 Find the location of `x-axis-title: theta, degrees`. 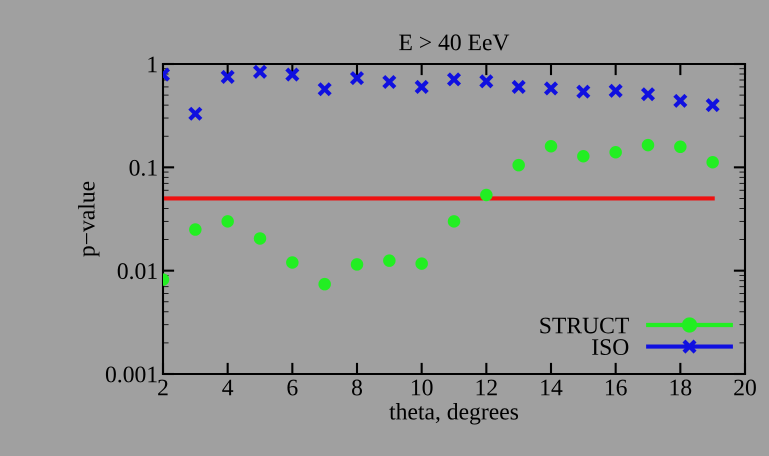

x-axis-title: theta, degrees is located at coordinates (453, 414).